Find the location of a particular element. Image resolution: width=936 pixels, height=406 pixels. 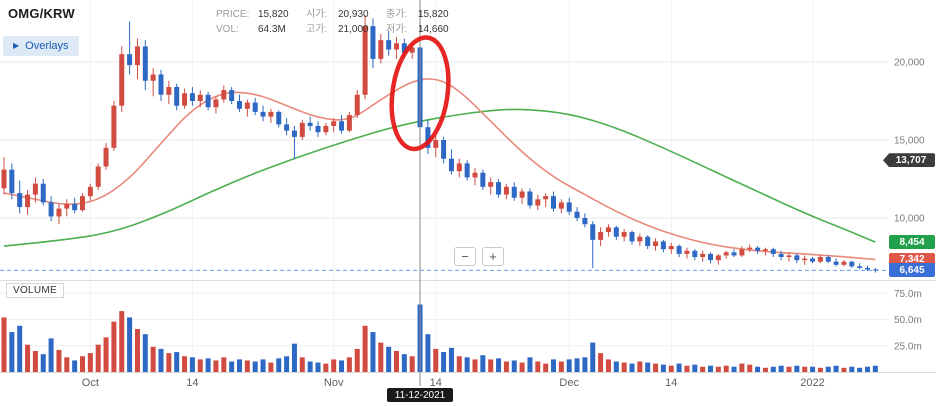

svg-text: Dec is located at coordinates (569, 383).